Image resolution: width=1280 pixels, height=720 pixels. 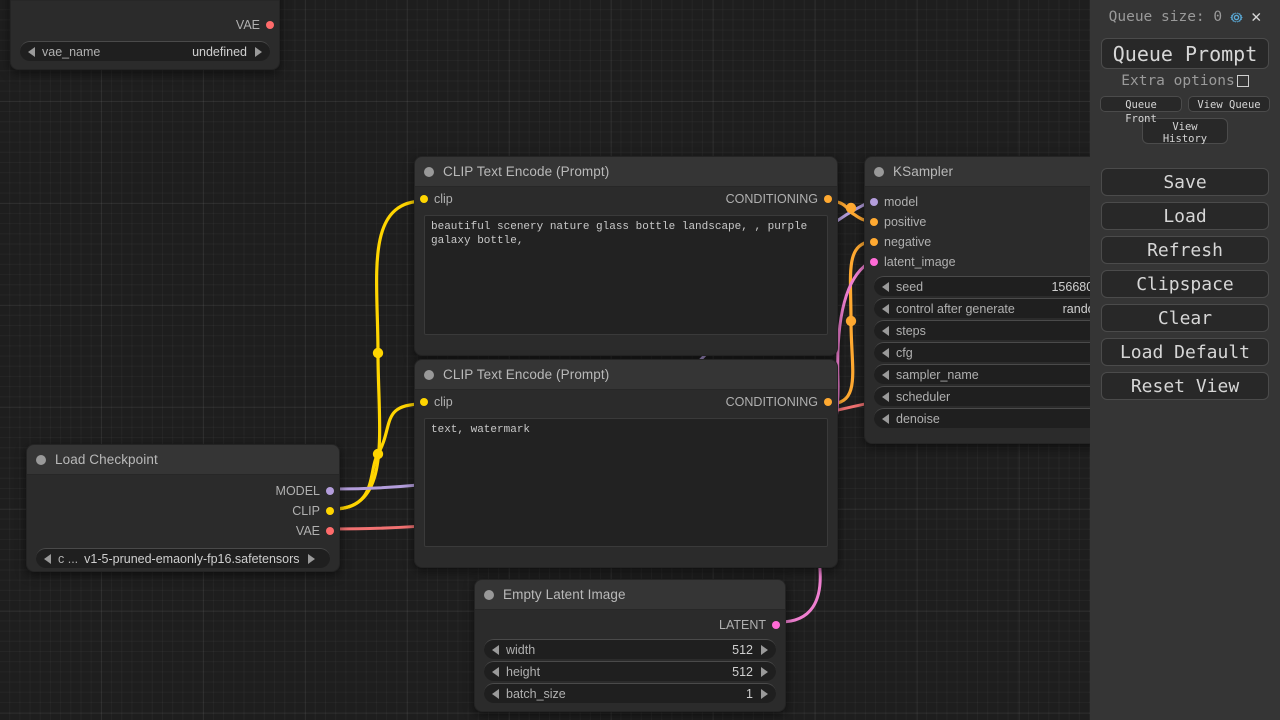 What do you see at coordinates (905, 222) in the screenshot?
I see `input-label-positive: positive` at bounding box center [905, 222].